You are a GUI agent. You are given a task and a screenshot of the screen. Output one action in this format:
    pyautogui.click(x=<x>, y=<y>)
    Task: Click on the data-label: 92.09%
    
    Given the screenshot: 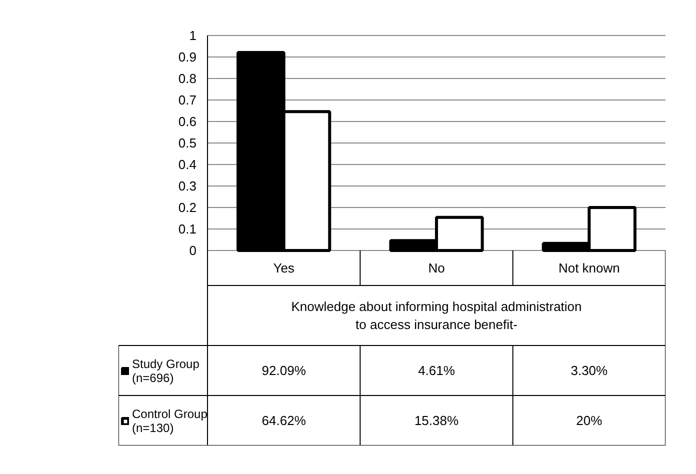 What is the action you would take?
    pyautogui.click(x=284, y=370)
    